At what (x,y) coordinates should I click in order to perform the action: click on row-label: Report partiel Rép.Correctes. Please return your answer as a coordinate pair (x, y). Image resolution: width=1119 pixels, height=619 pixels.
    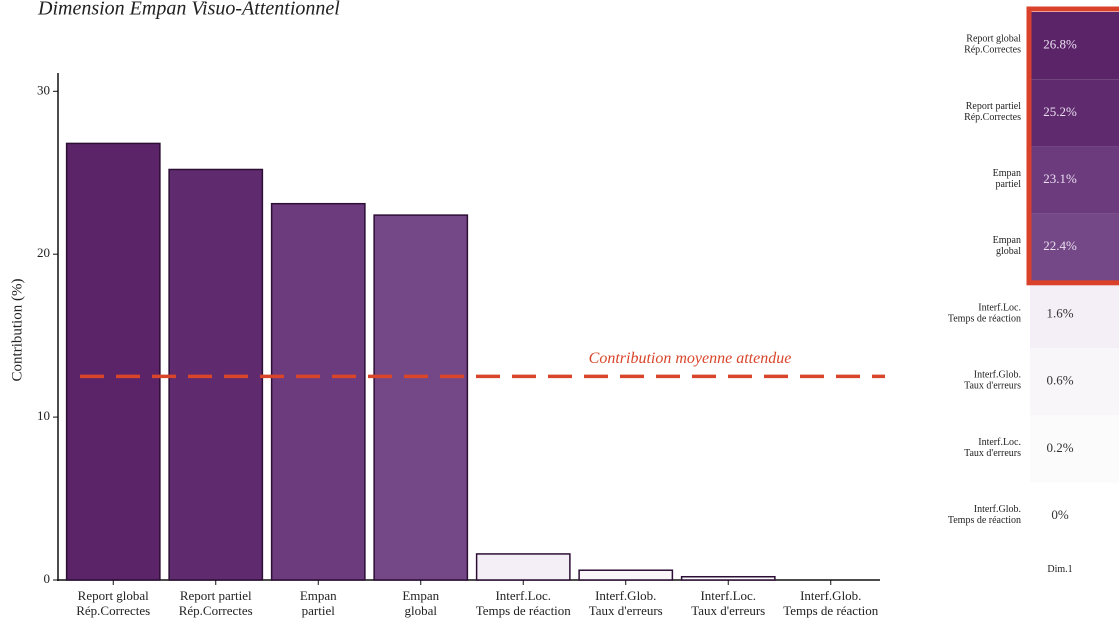
    Looking at the image, I should click on (992, 112).